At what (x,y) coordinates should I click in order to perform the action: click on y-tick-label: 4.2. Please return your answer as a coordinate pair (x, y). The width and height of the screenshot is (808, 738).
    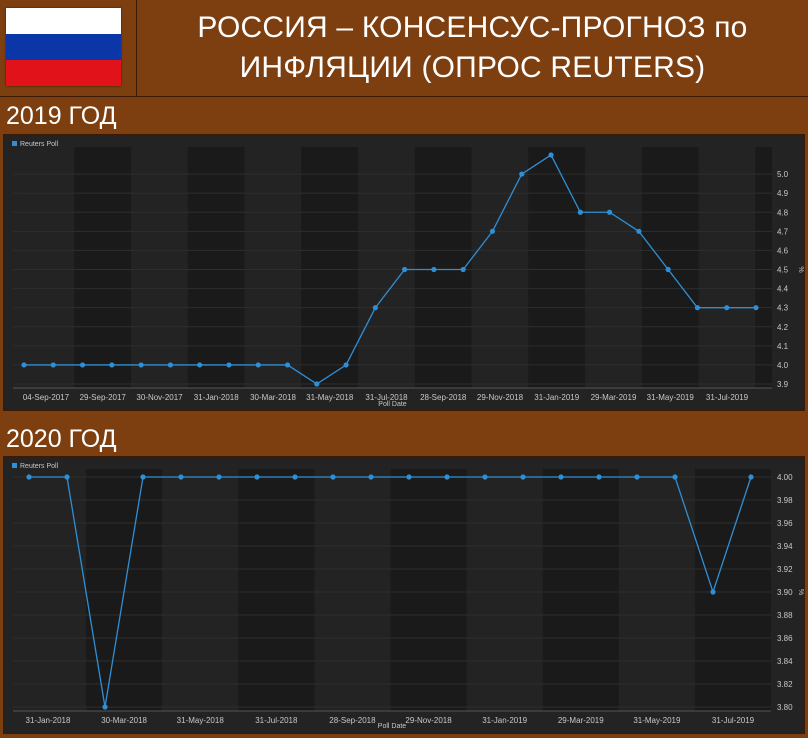
    Looking at the image, I should click on (783, 327).